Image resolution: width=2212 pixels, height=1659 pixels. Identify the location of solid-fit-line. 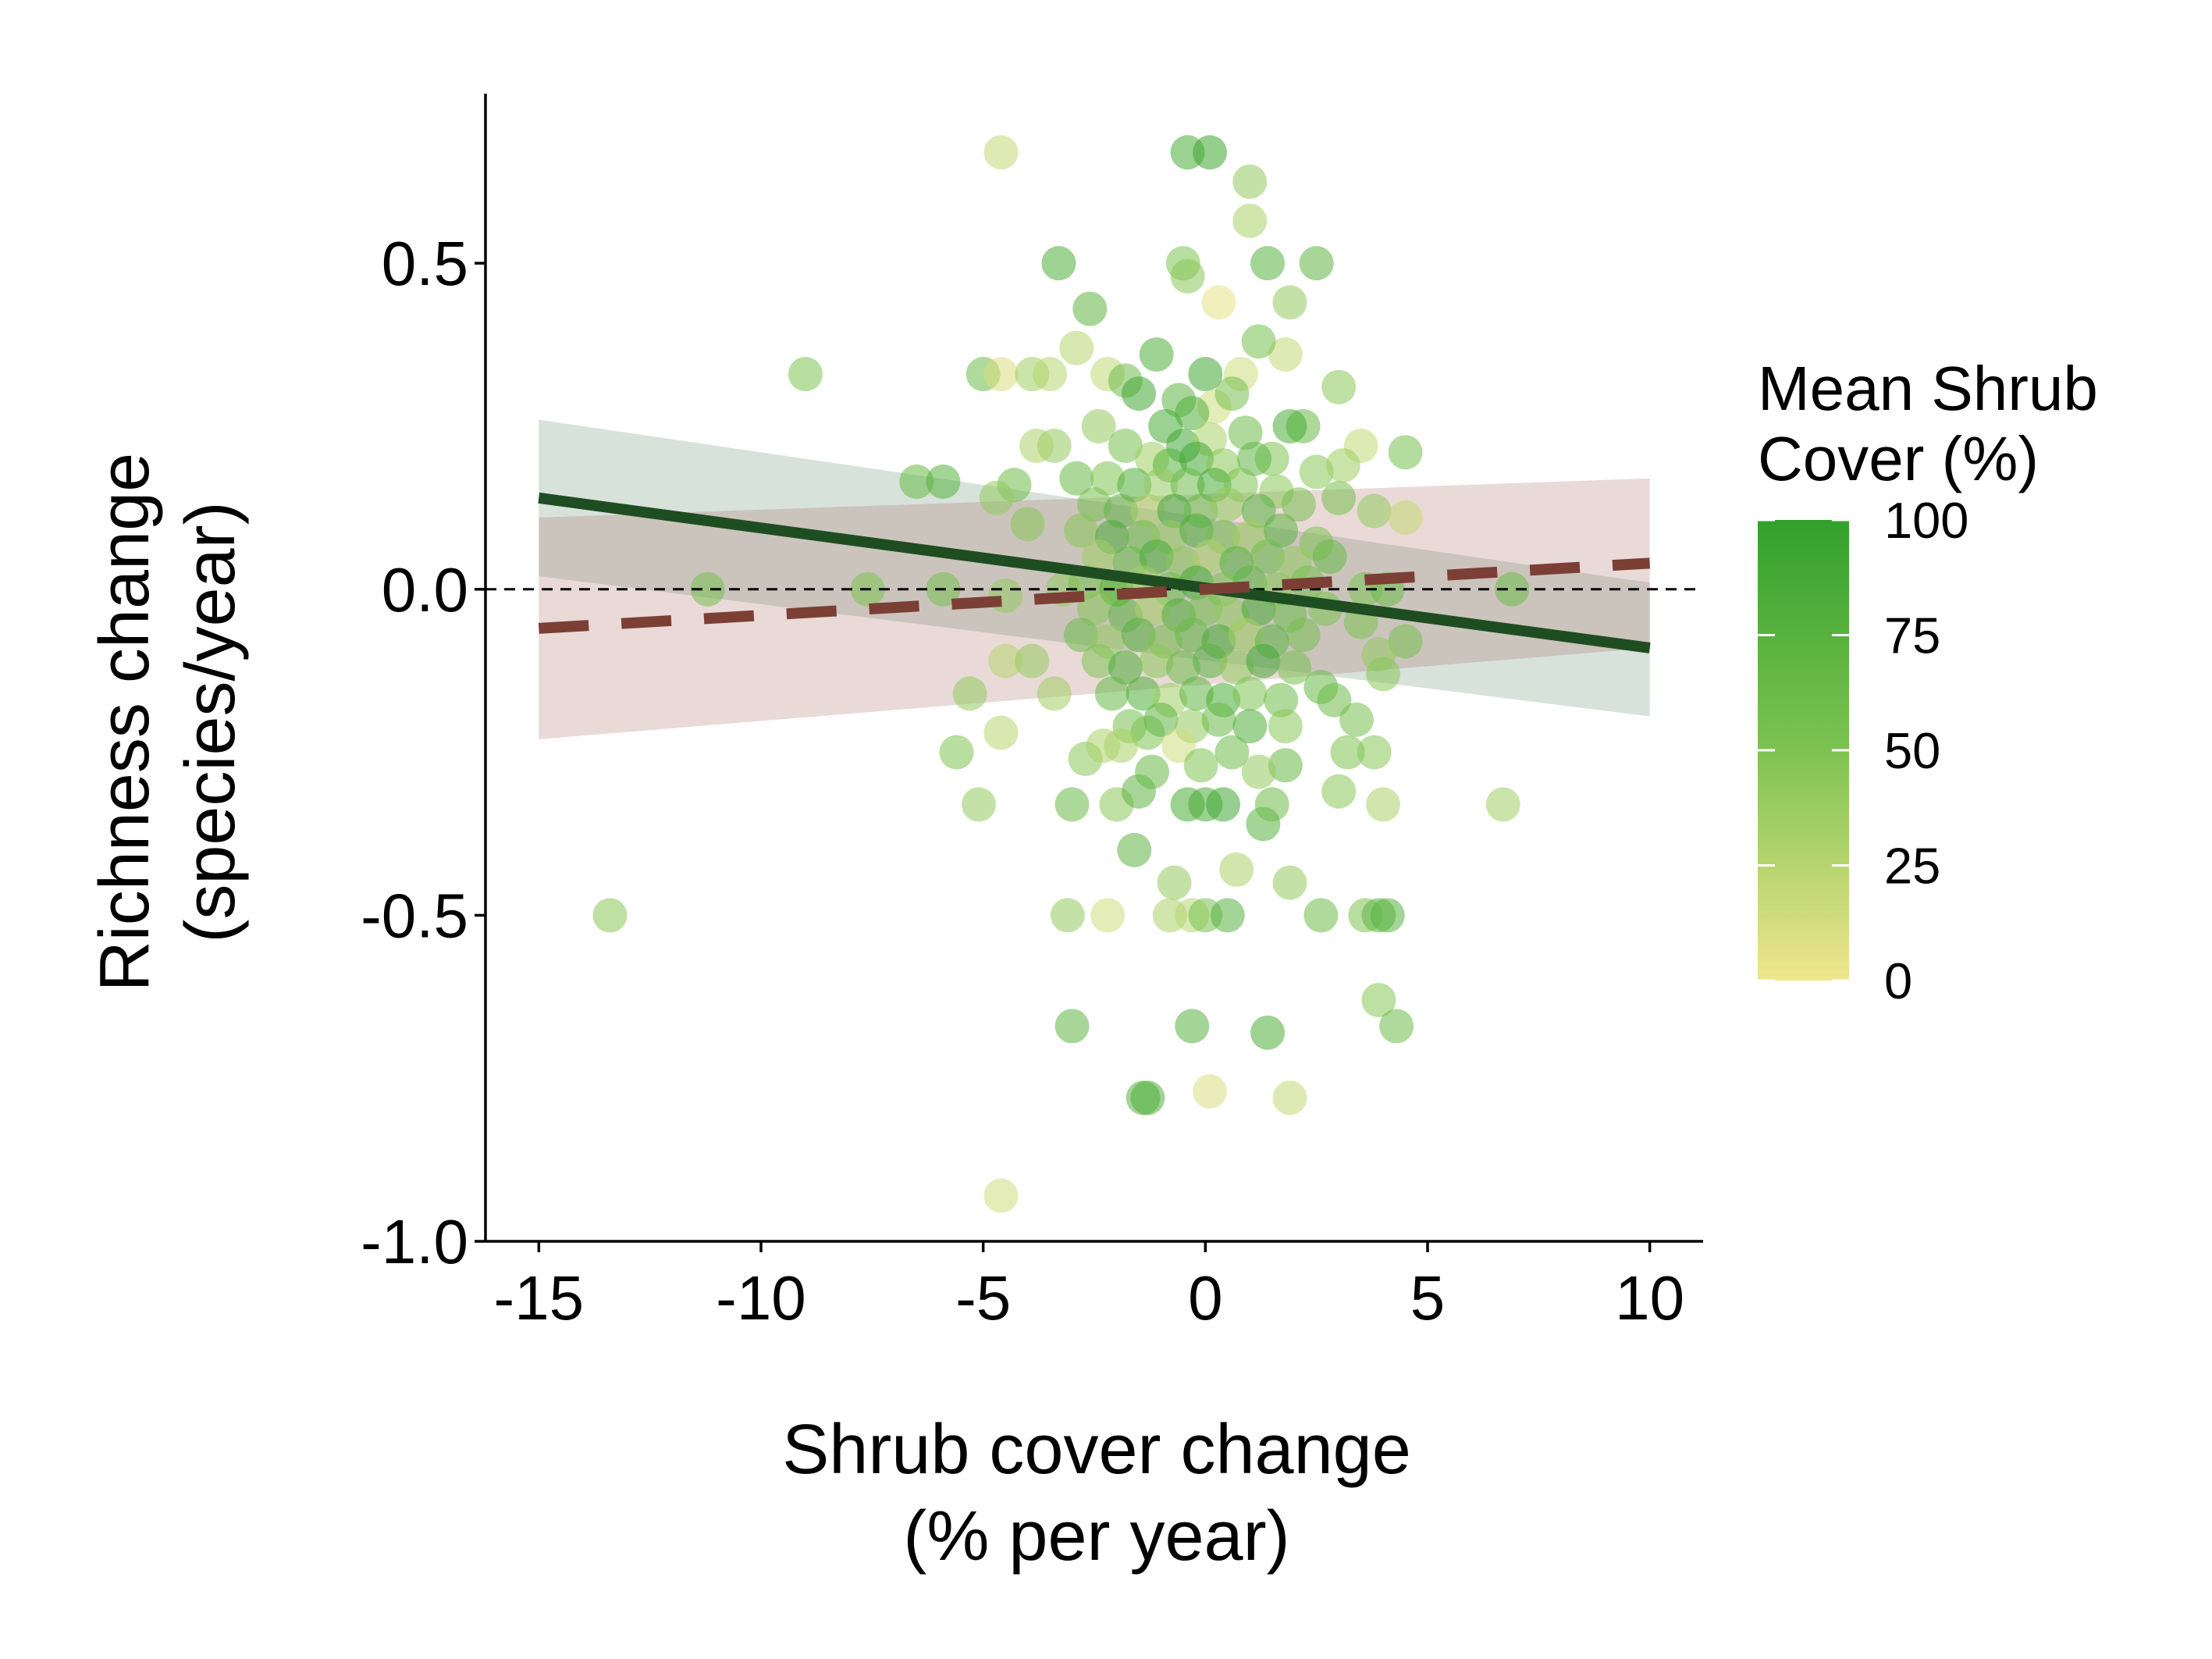
(1095, 572).